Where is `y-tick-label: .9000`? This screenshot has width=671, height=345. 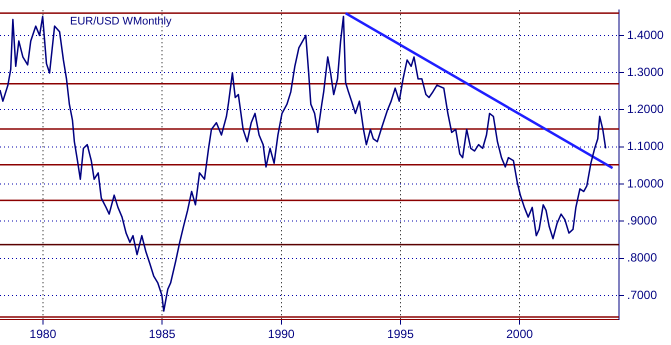 y-tick-label: .9000 is located at coordinates (642, 220).